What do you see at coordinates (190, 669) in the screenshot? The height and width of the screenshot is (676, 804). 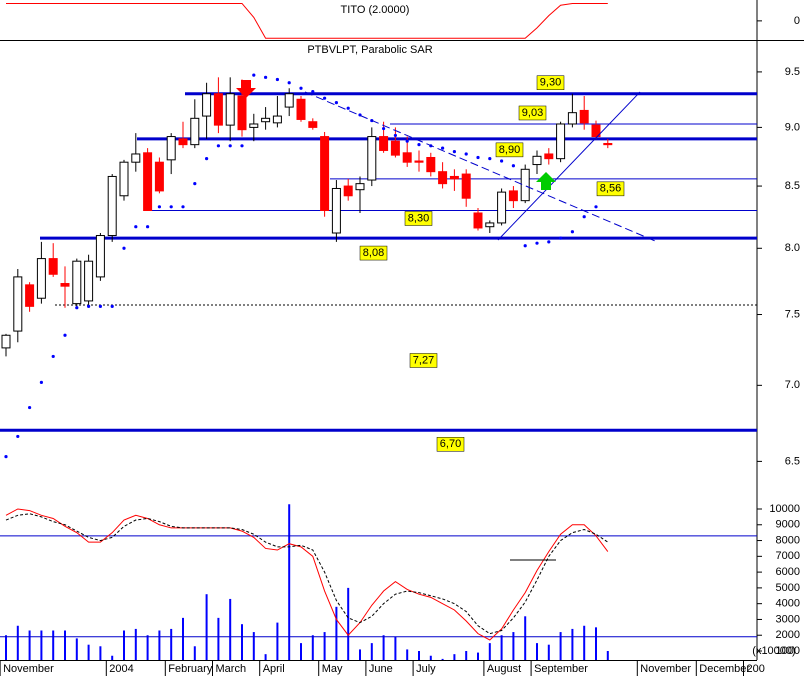 I see `x-tick-label: February` at bounding box center [190, 669].